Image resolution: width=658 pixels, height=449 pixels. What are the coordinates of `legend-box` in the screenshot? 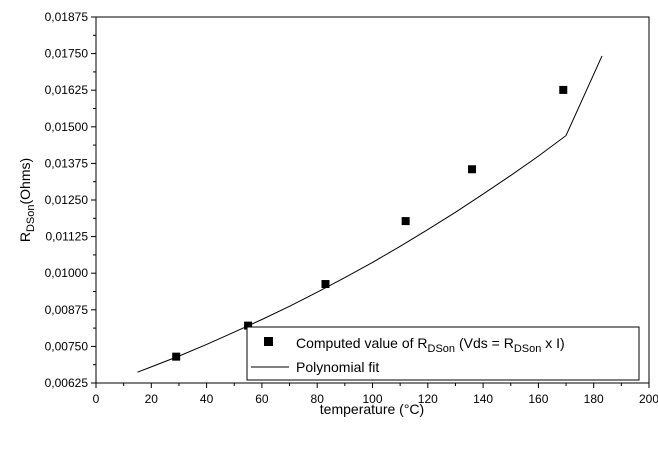 It's located at (443, 353).